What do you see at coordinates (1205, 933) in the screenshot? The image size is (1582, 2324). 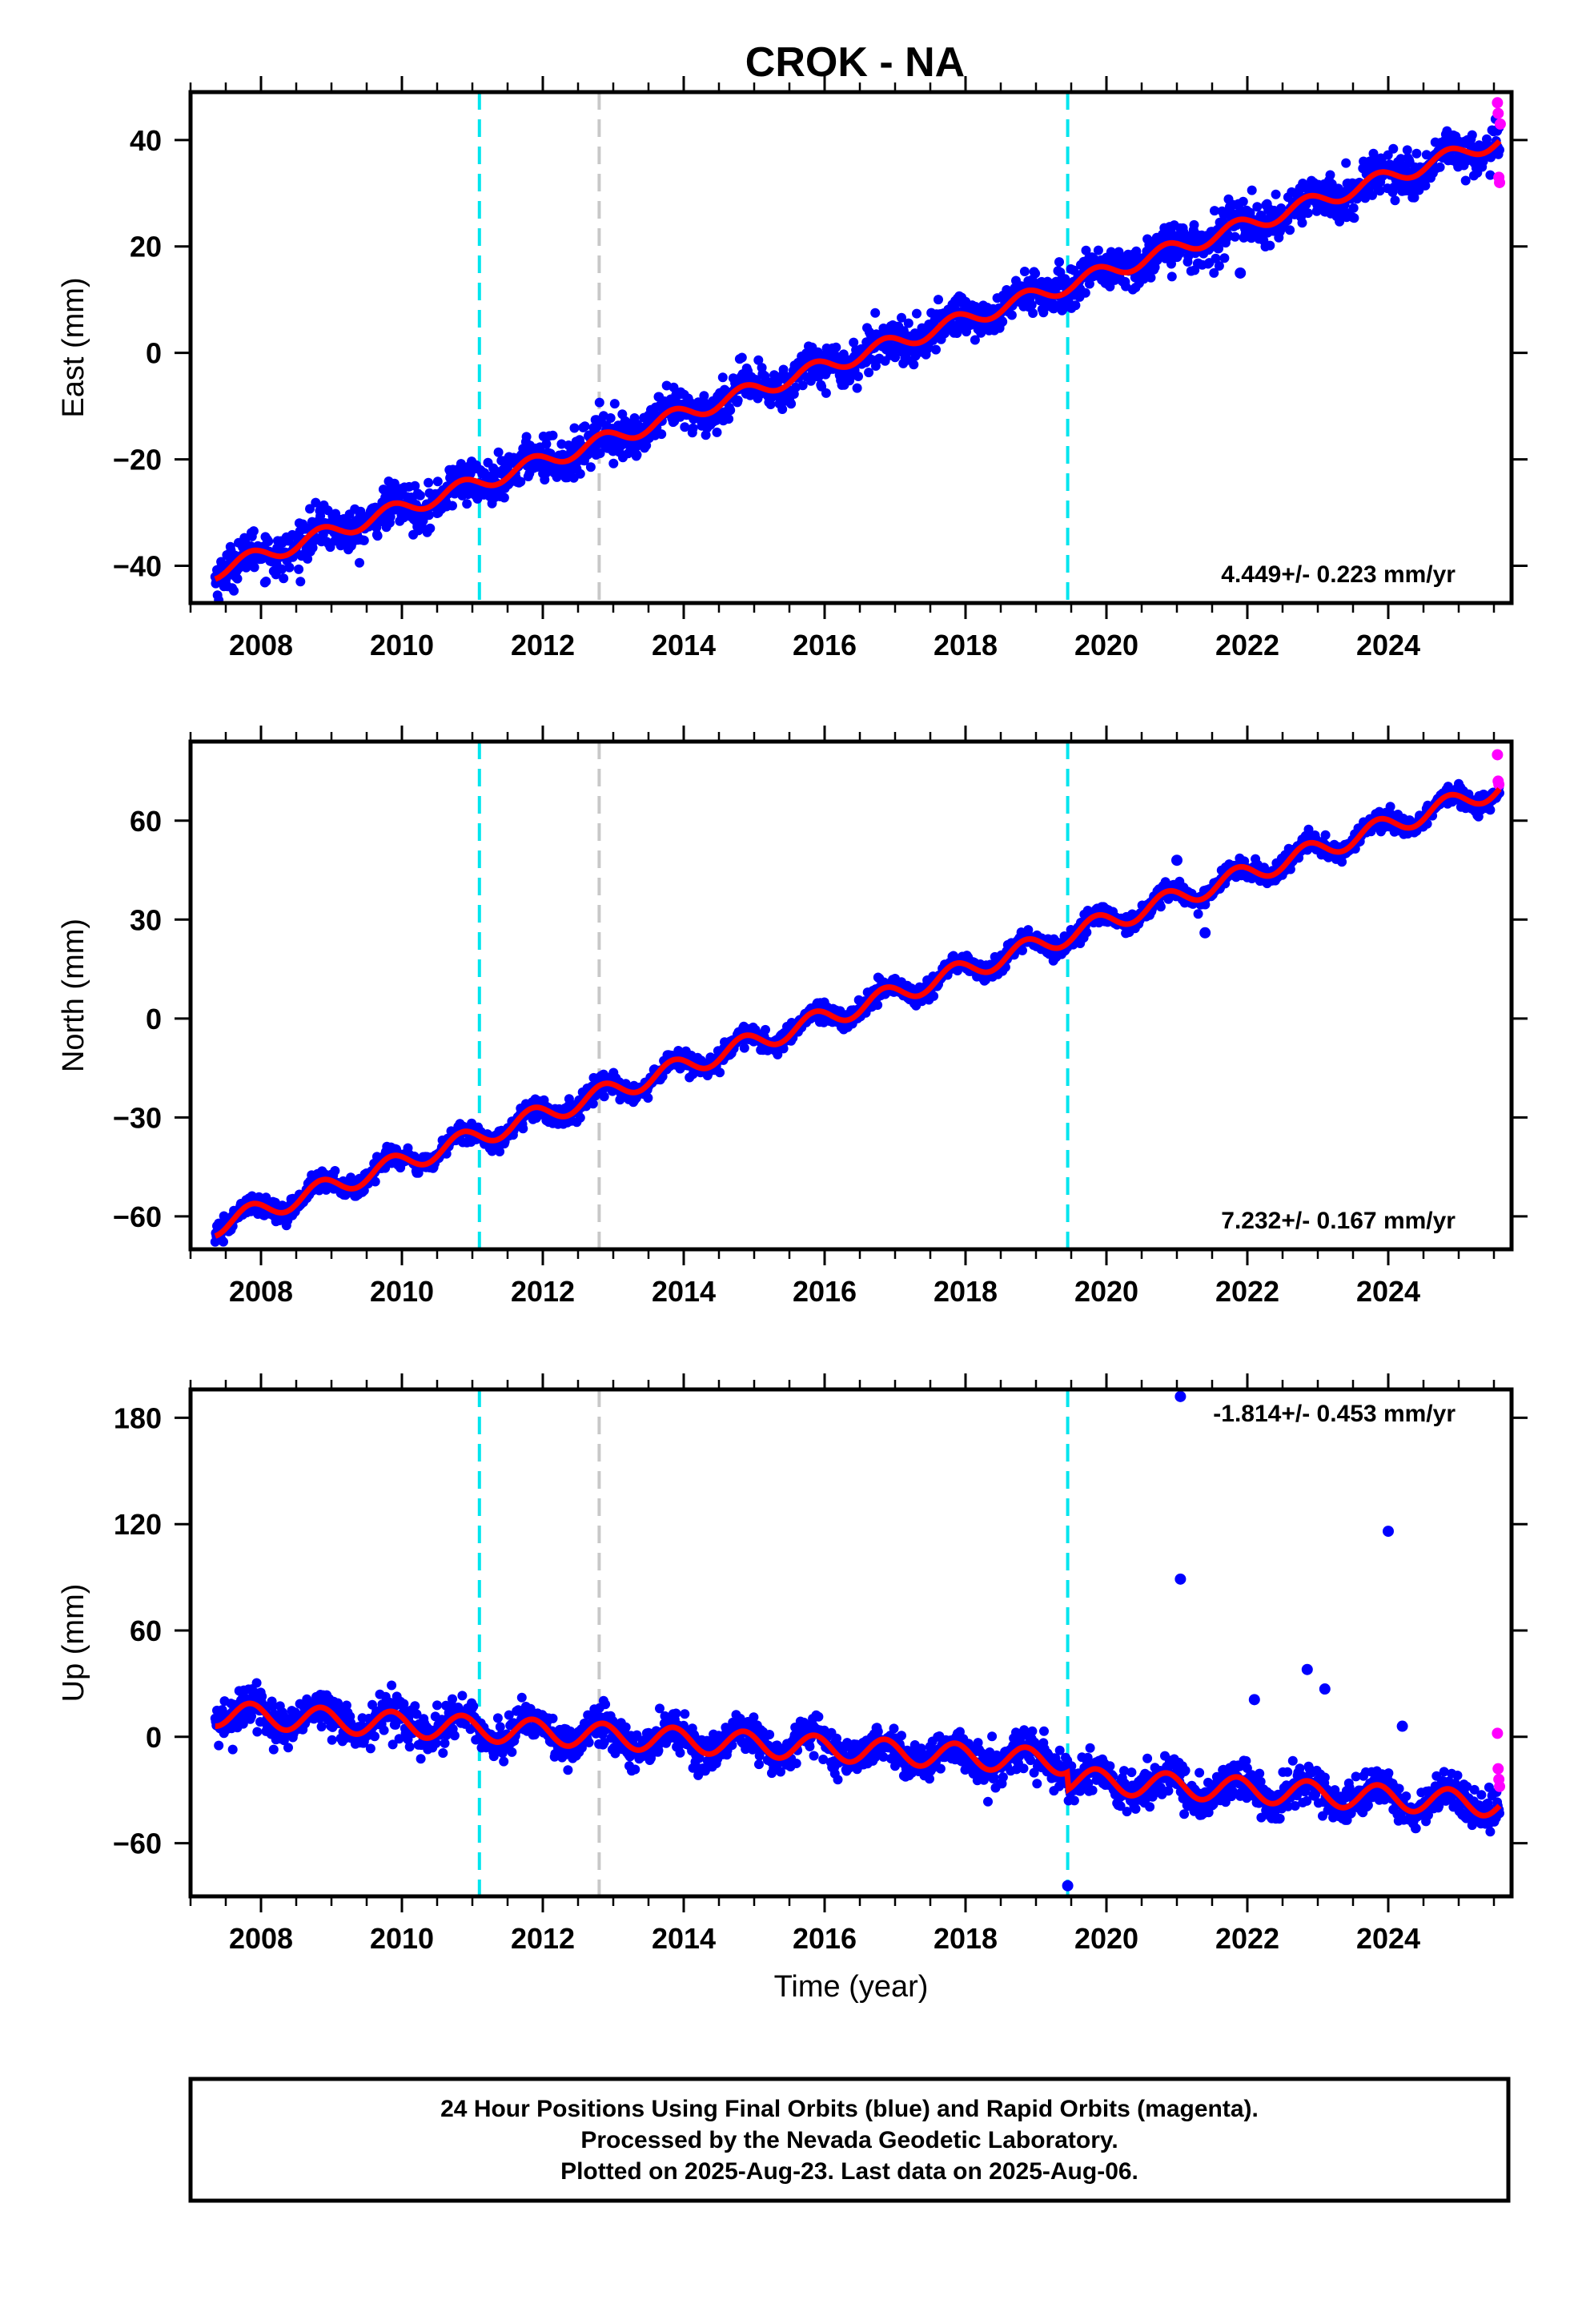 I see `outlier-point` at bounding box center [1205, 933].